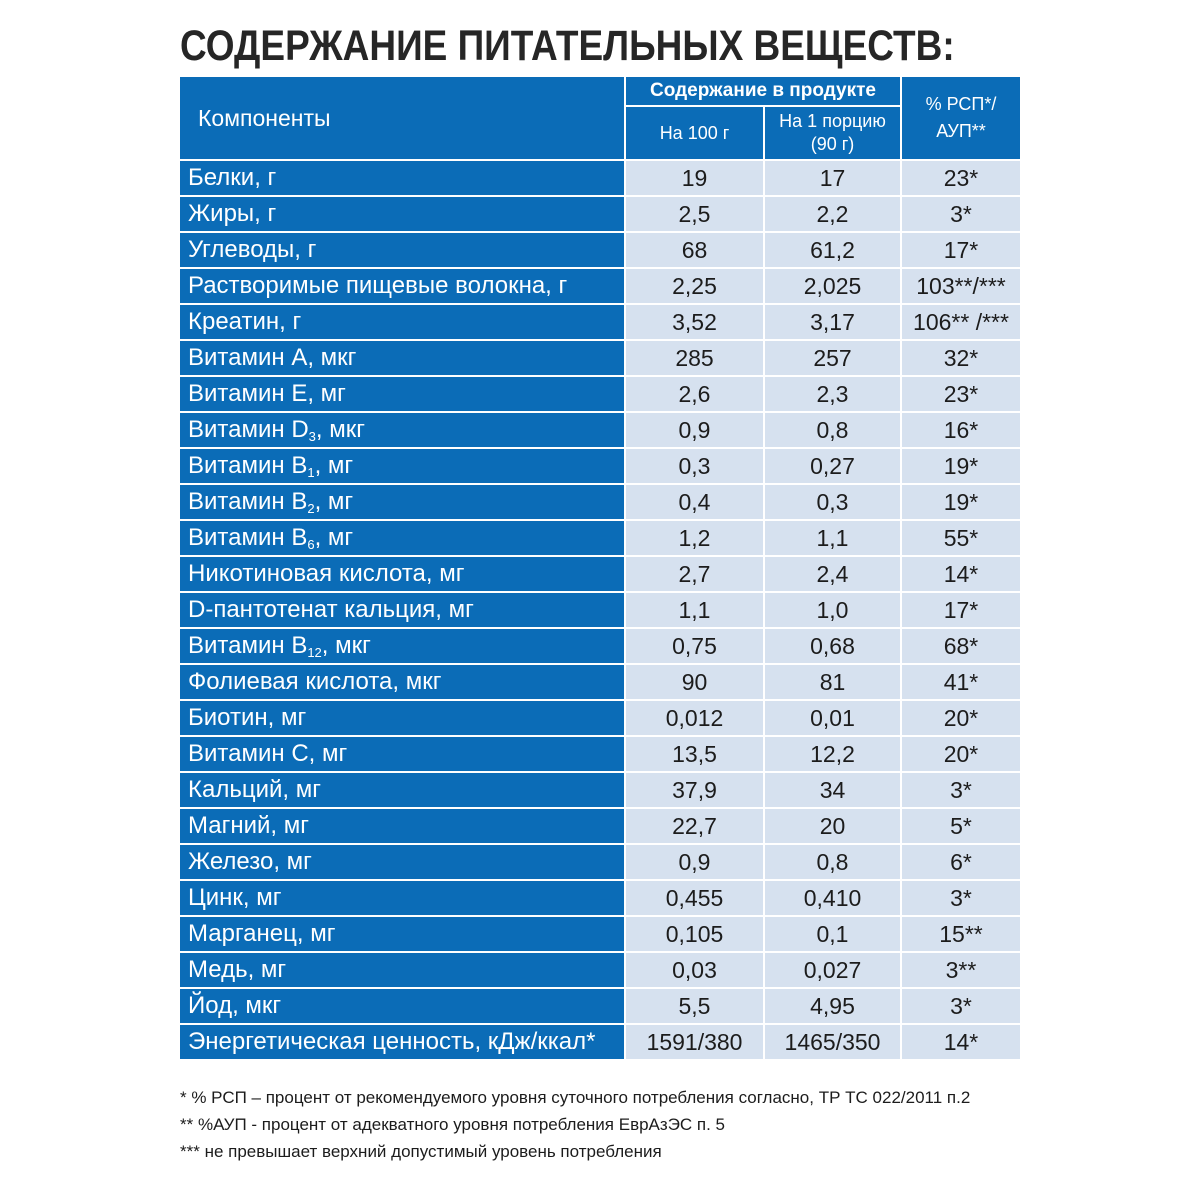 The height and width of the screenshot is (1200, 1200). What do you see at coordinates (402, 826) in the screenshot?
I see `component-name: Магний, мг` at bounding box center [402, 826].